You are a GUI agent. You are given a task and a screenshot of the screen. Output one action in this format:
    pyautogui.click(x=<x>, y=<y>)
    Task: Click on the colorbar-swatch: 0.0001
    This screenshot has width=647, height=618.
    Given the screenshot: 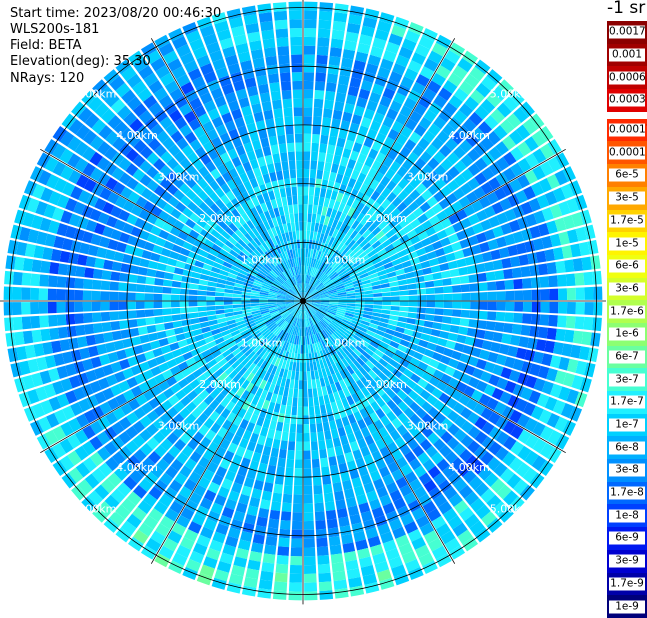 What is the action you would take?
    pyautogui.click(x=627, y=152)
    